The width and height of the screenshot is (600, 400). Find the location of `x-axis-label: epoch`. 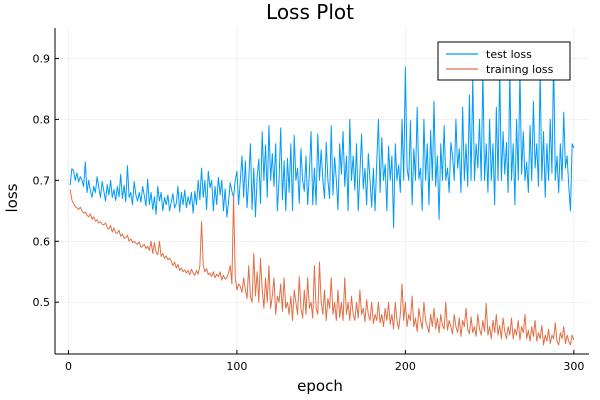

x-axis-label: epoch is located at coordinates (320, 386).